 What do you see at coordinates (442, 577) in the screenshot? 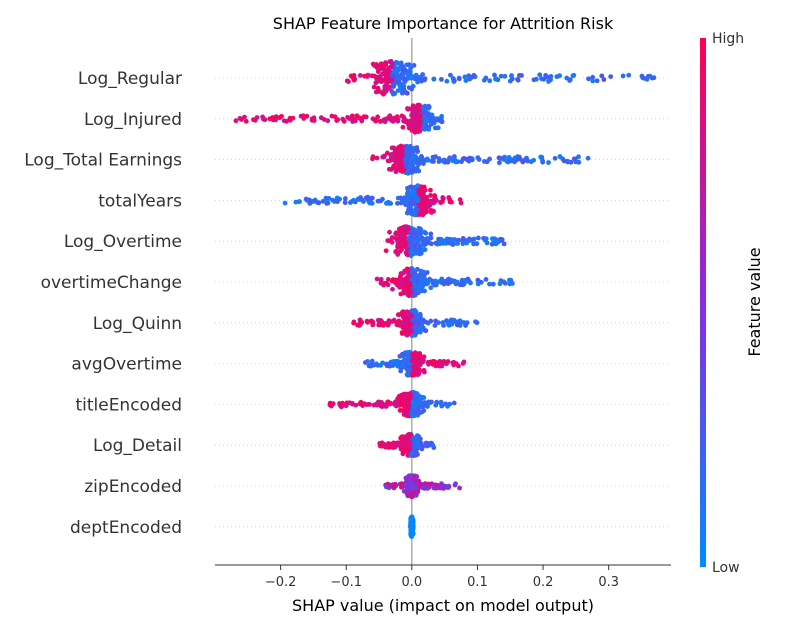
I see `x-axis-ticks: −0.2 −0.1 0.0 0.1 0.2 0.3` at bounding box center [442, 577].